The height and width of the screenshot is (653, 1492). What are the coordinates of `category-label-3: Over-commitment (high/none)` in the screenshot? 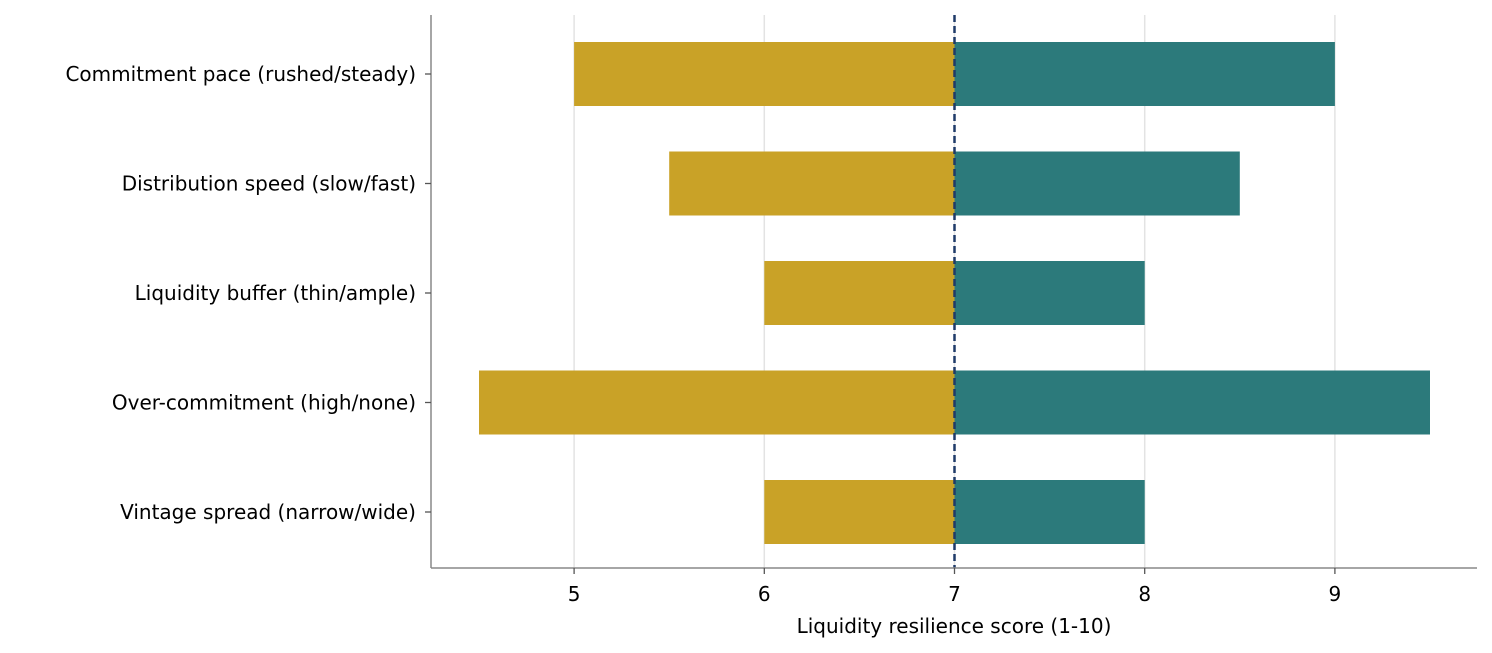 It's located at (264, 403).